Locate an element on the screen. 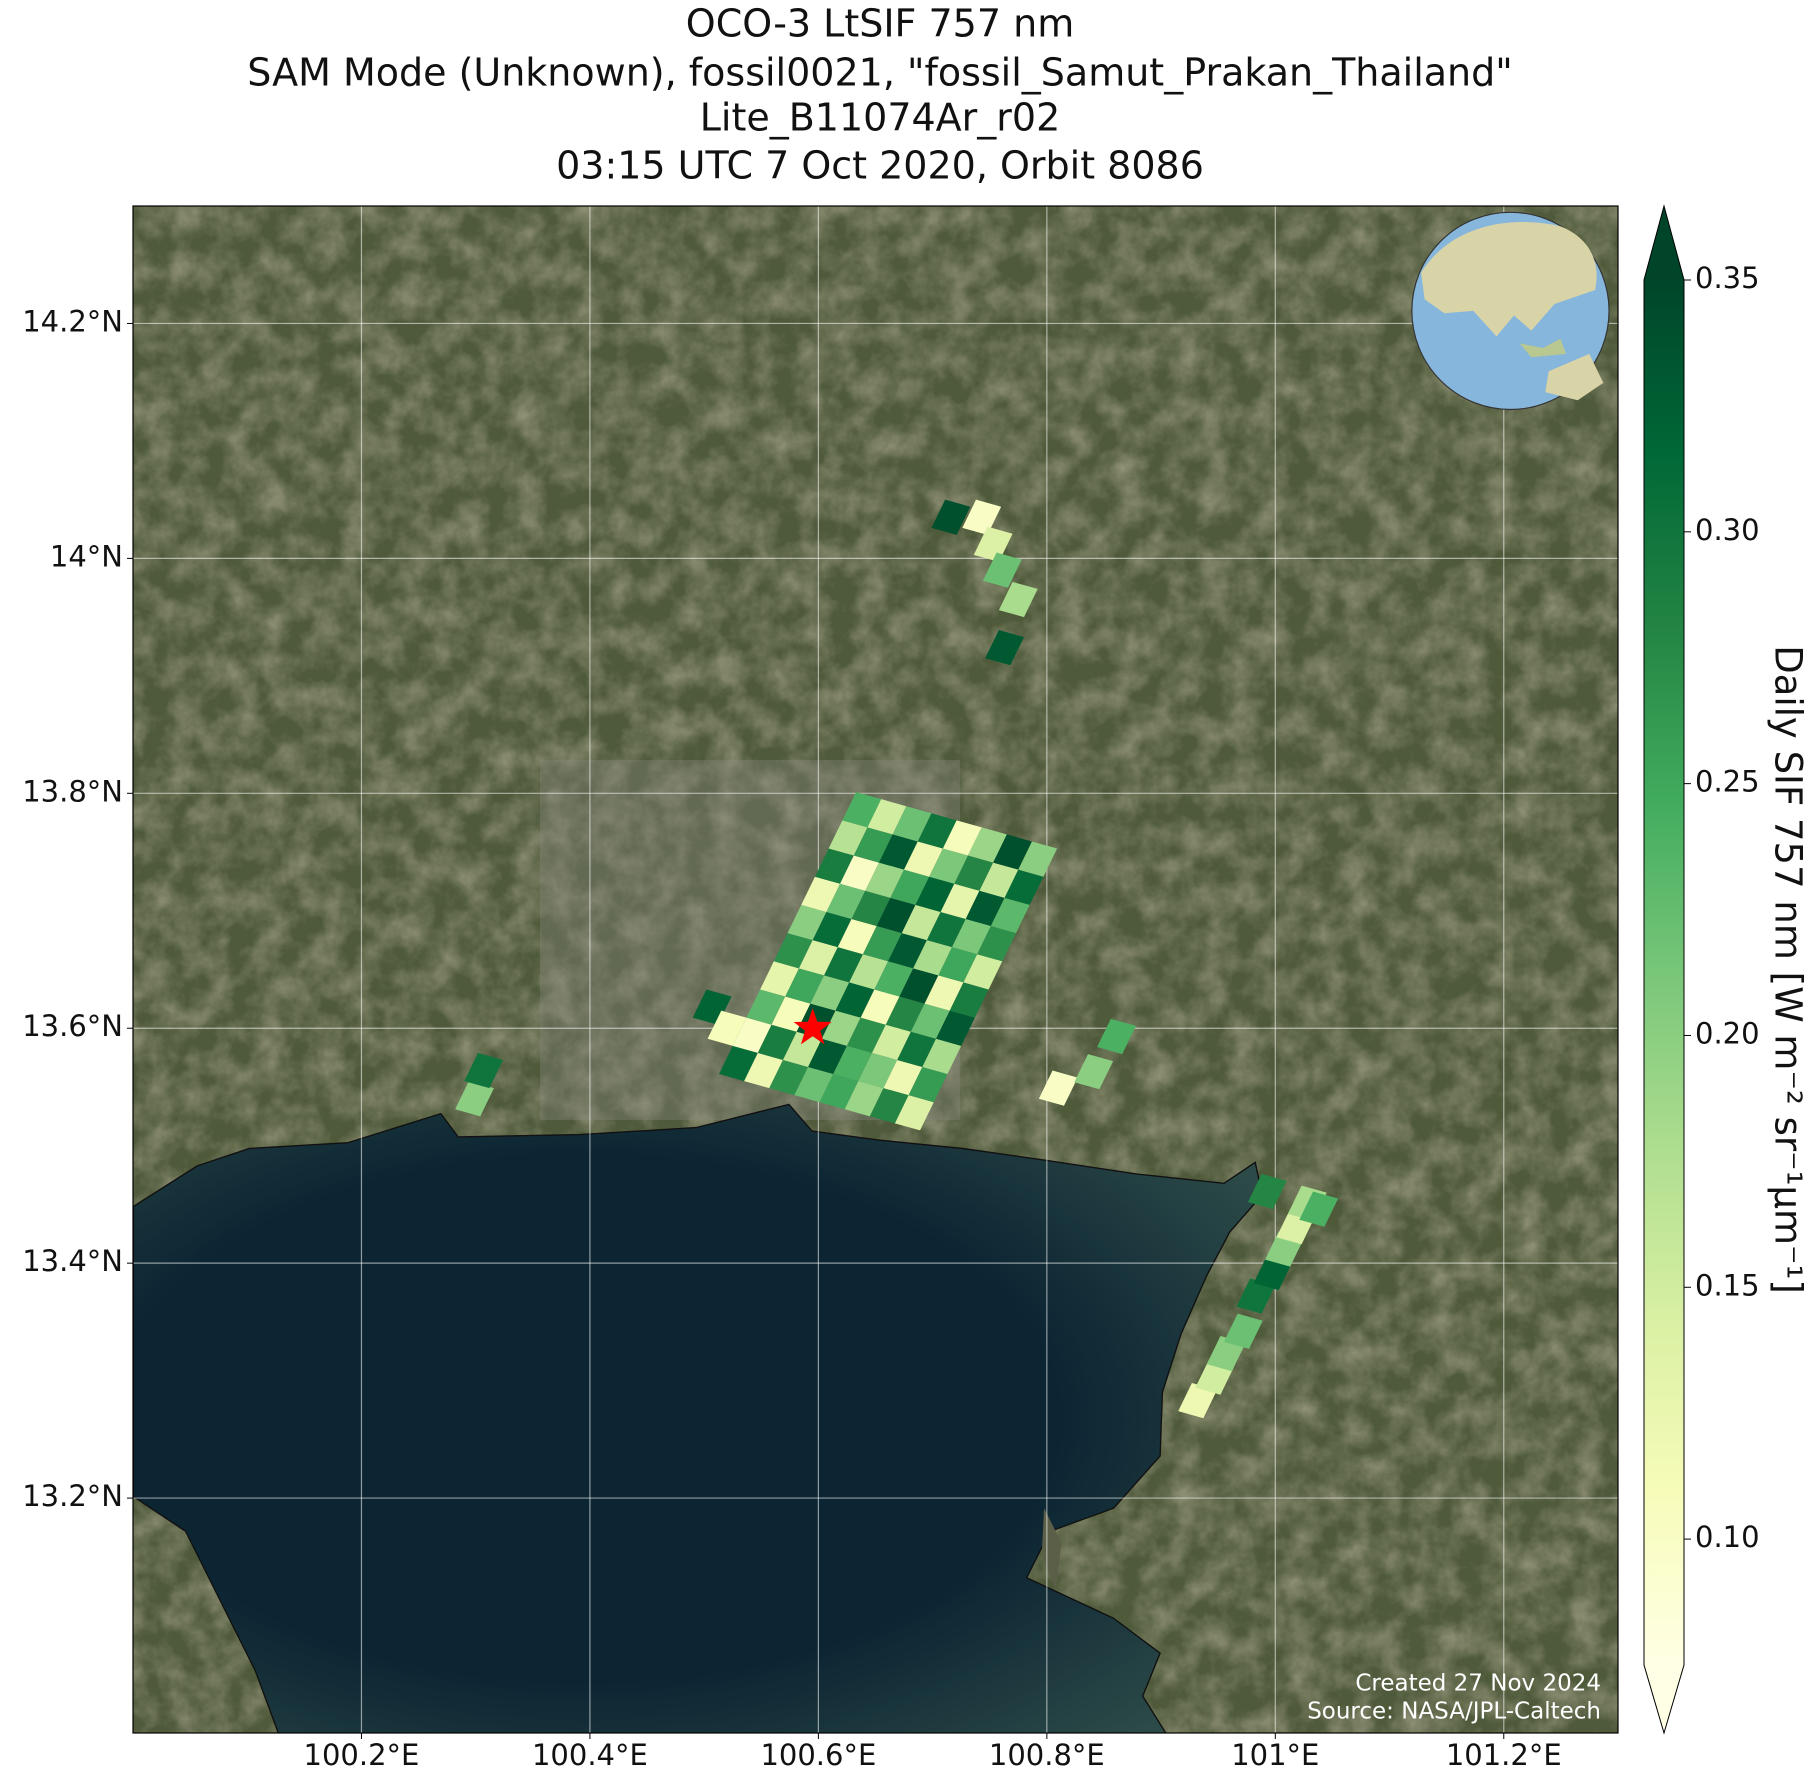 This screenshot has height=1783, width=1819. x-tick-label: 101°E is located at coordinates (1275, 1755).